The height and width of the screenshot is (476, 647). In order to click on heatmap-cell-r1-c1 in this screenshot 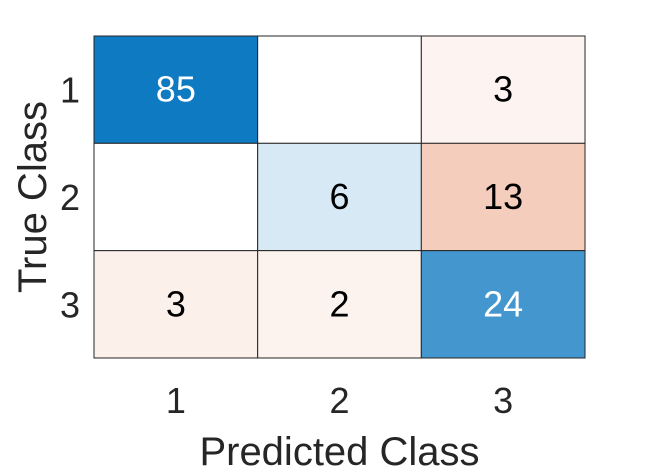, I will do `click(176, 89)`.